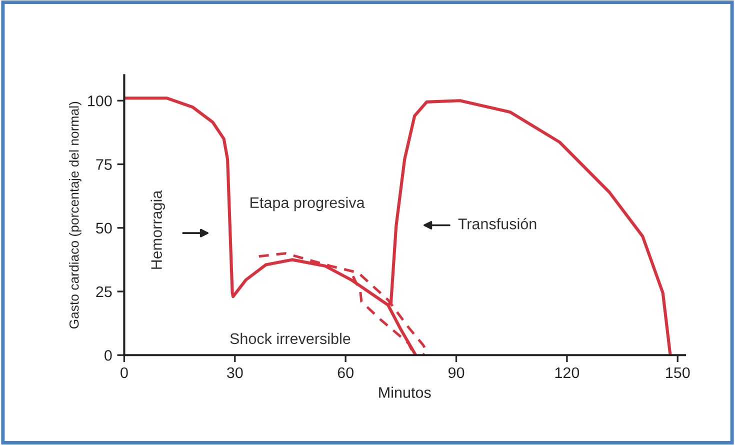 The image size is (735, 445). What do you see at coordinates (108, 355) in the screenshot?
I see `y-tick-label: 0` at bounding box center [108, 355].